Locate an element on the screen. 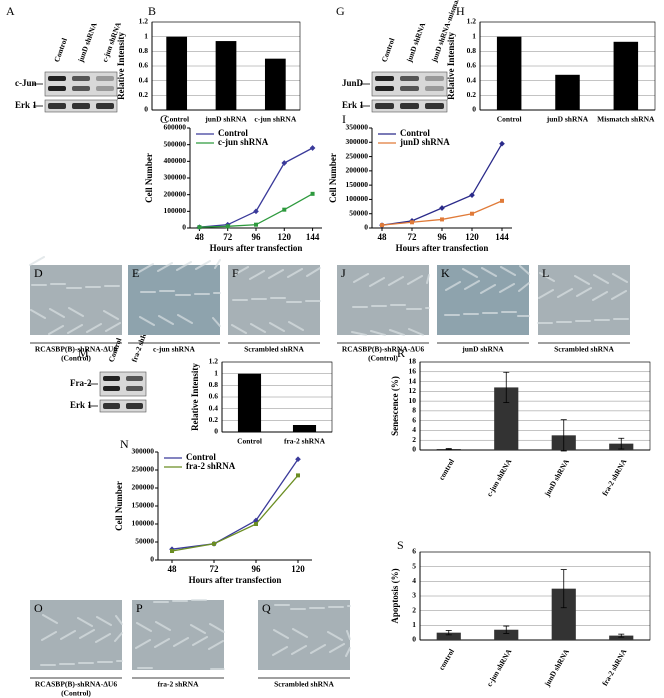  legend-label: fra-2 shRNA is located at coordinates (211, 466).